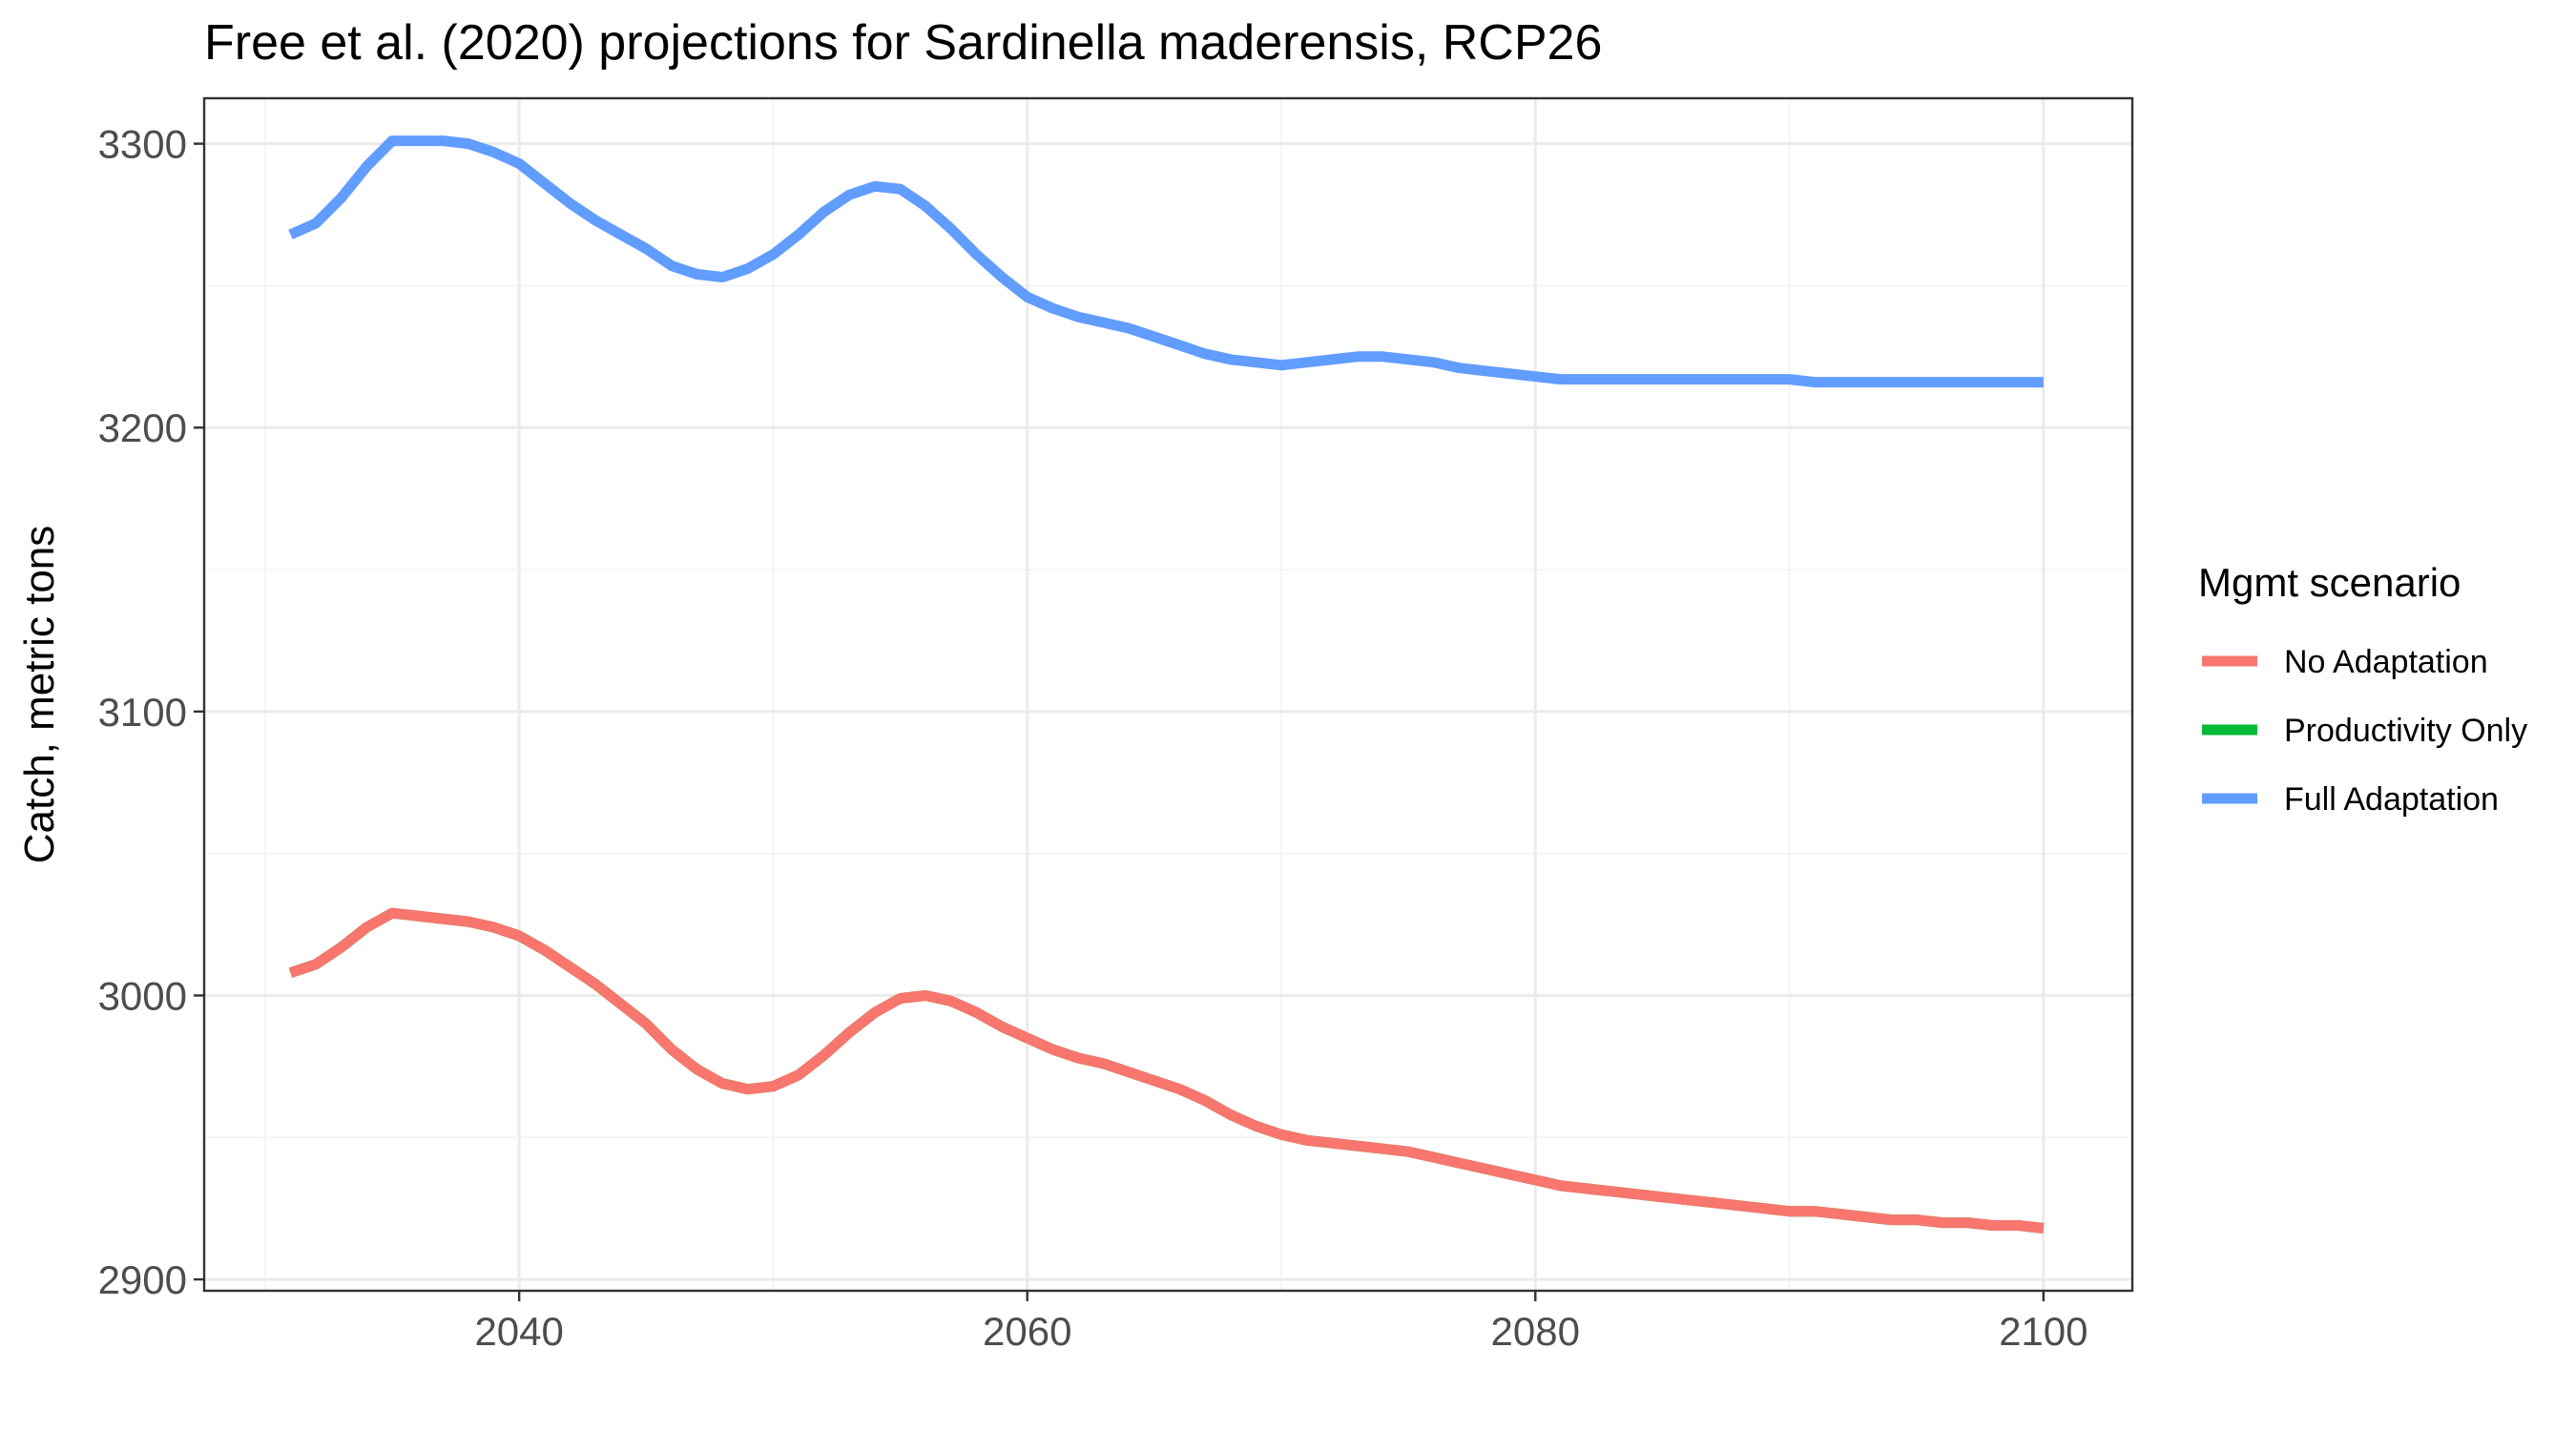 The height and width of the screenshot is (1431, 2576). What do you see at coordinates (142, 144) in the screenshot?
I see `y-tick-label: 3300` at bounding box center [142, 144].